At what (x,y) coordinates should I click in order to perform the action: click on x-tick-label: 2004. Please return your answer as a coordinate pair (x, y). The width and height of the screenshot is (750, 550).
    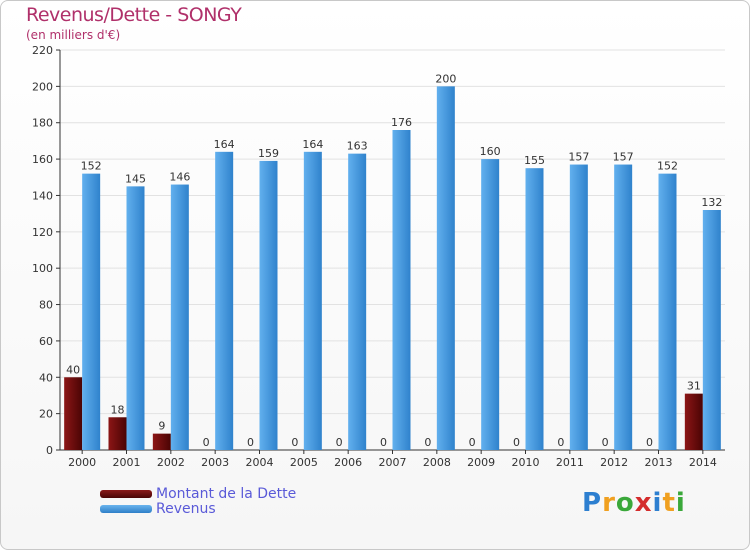
    Looking at the image, I should click on (260, 462).